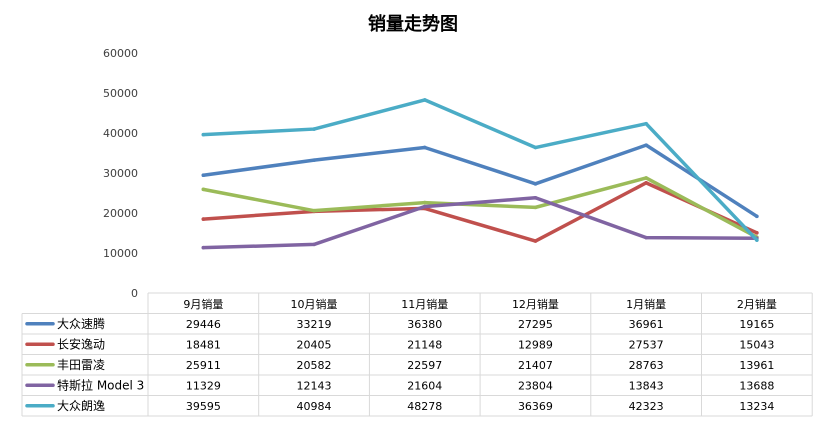 The width and height of the screenshot is (826, 433). Describe the element at coordinates (756, 324) in the screenshot. I see `data-value-label: 19165` at that location.